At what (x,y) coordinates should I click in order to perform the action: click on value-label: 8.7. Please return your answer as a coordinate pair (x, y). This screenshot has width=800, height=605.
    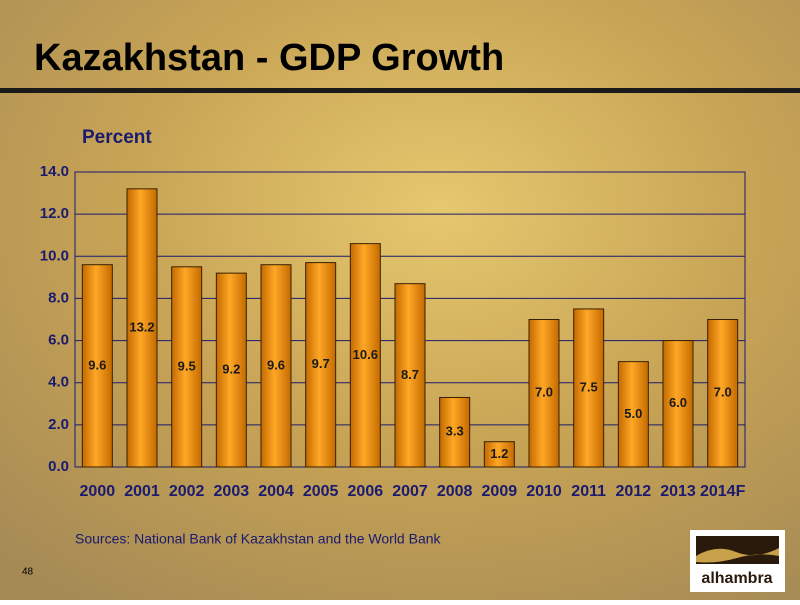
    Looking at the image, I should click on (410, 374).